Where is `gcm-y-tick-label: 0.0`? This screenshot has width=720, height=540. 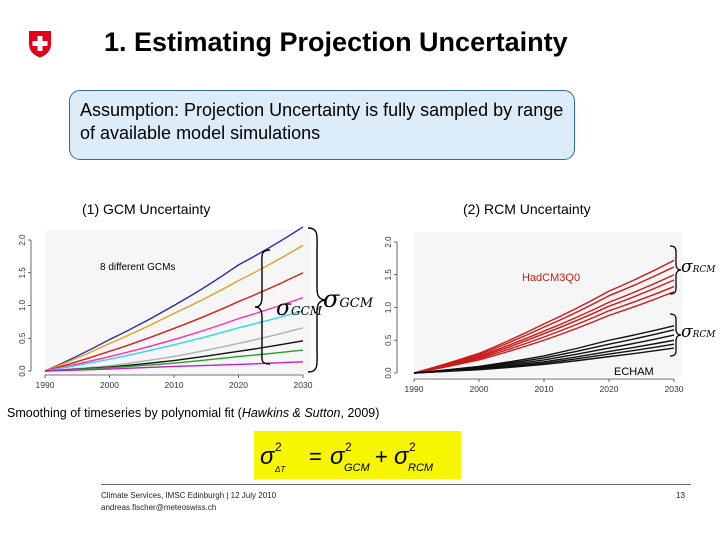
gcm-y-tick-label: 0.0 is located at coordinates (22, 371).